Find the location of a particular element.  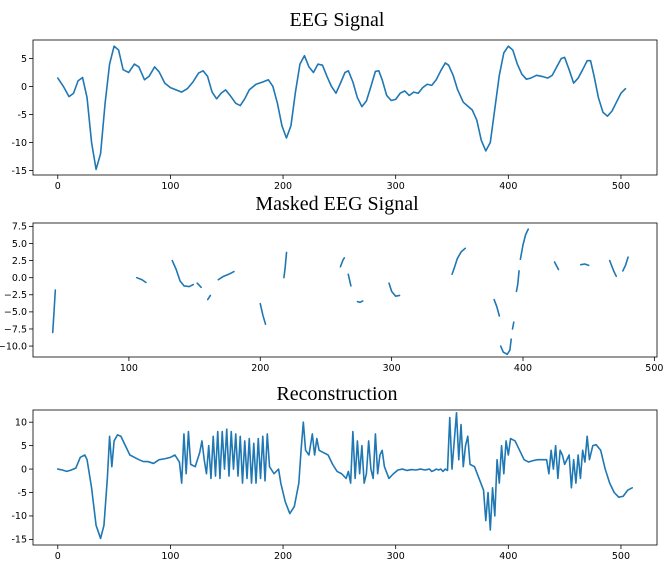

y-tick-label: 10 is located at coordinates (21, 422).